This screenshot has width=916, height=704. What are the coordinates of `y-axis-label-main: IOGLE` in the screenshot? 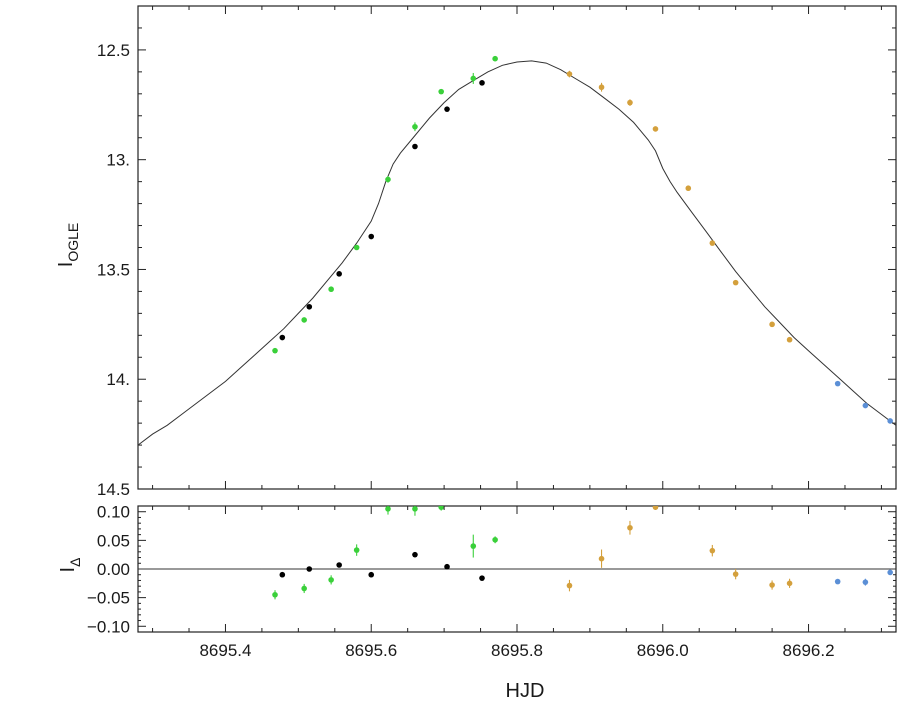 It's located at (68, 245).